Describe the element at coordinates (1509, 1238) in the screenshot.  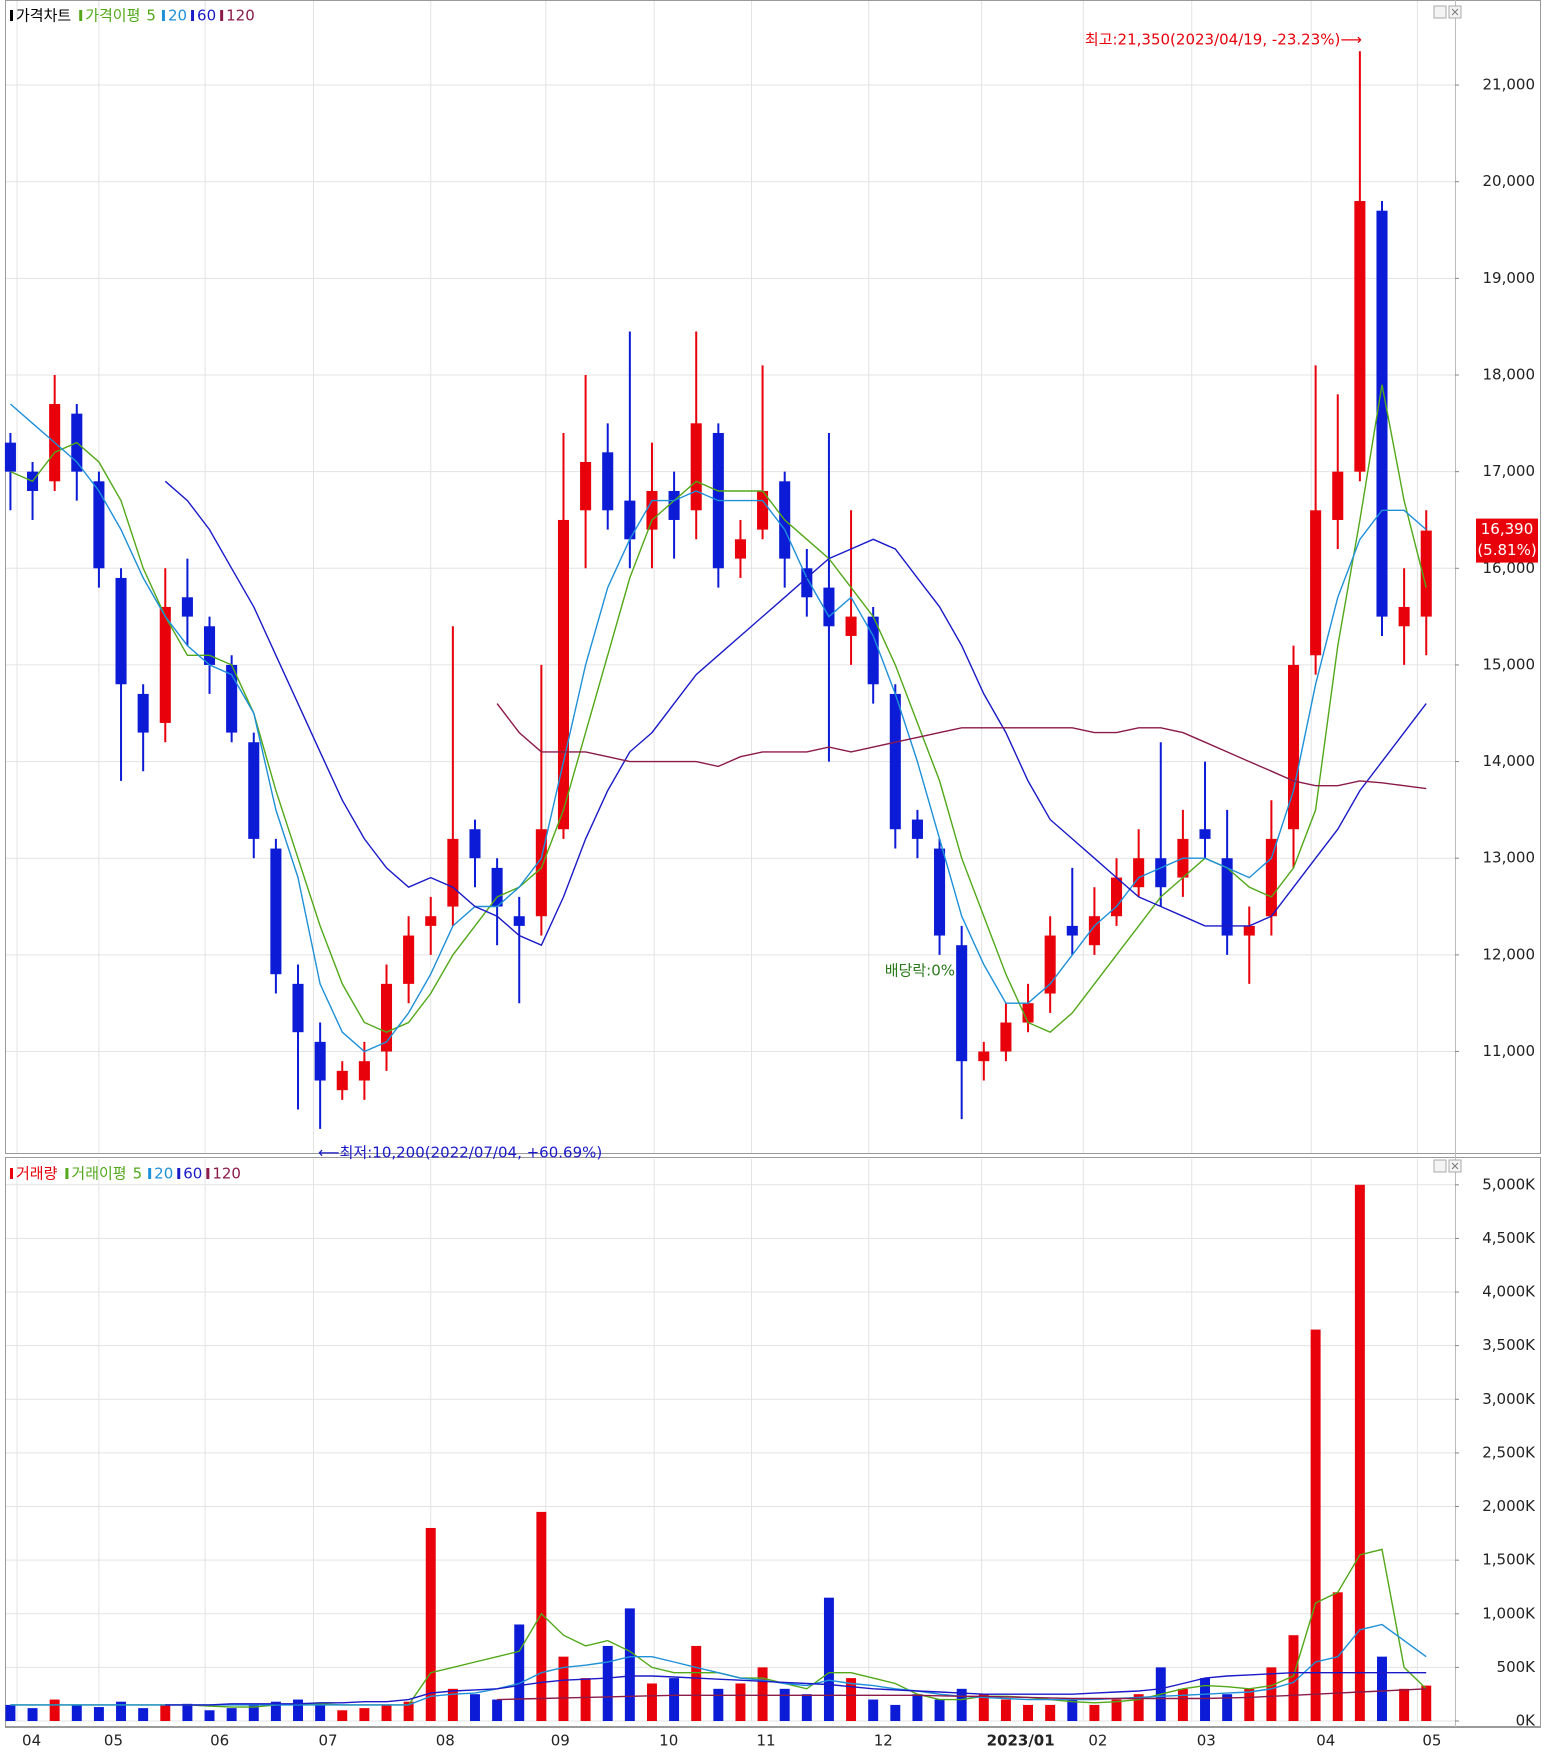
I see `y-tick-label: 4,500K` at that location.